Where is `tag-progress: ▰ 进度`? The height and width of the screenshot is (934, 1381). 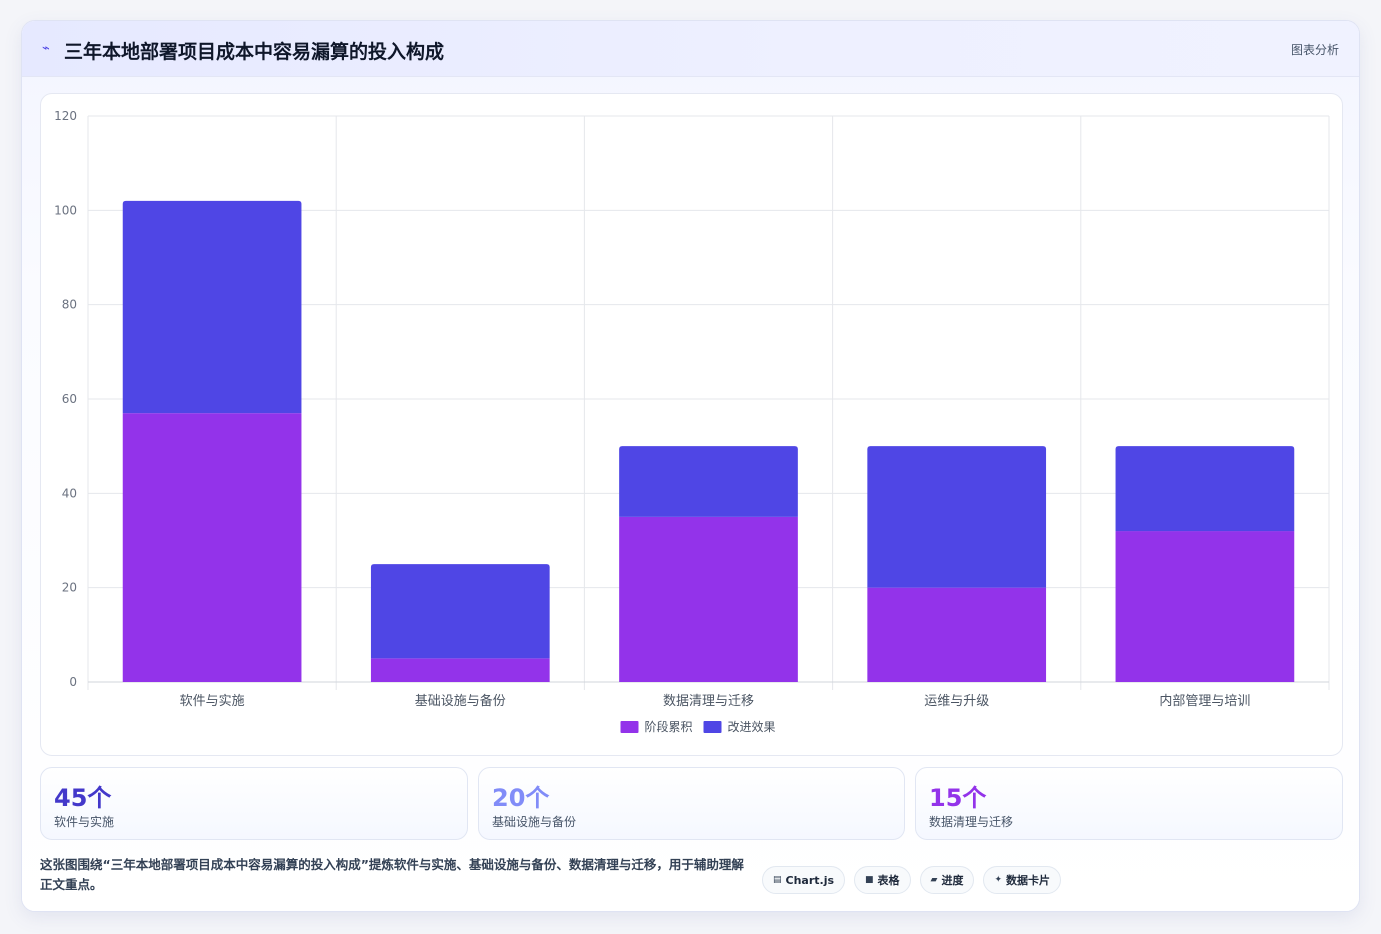
tag-progress: ▰ 进度 is located at coordinates (947, 880).